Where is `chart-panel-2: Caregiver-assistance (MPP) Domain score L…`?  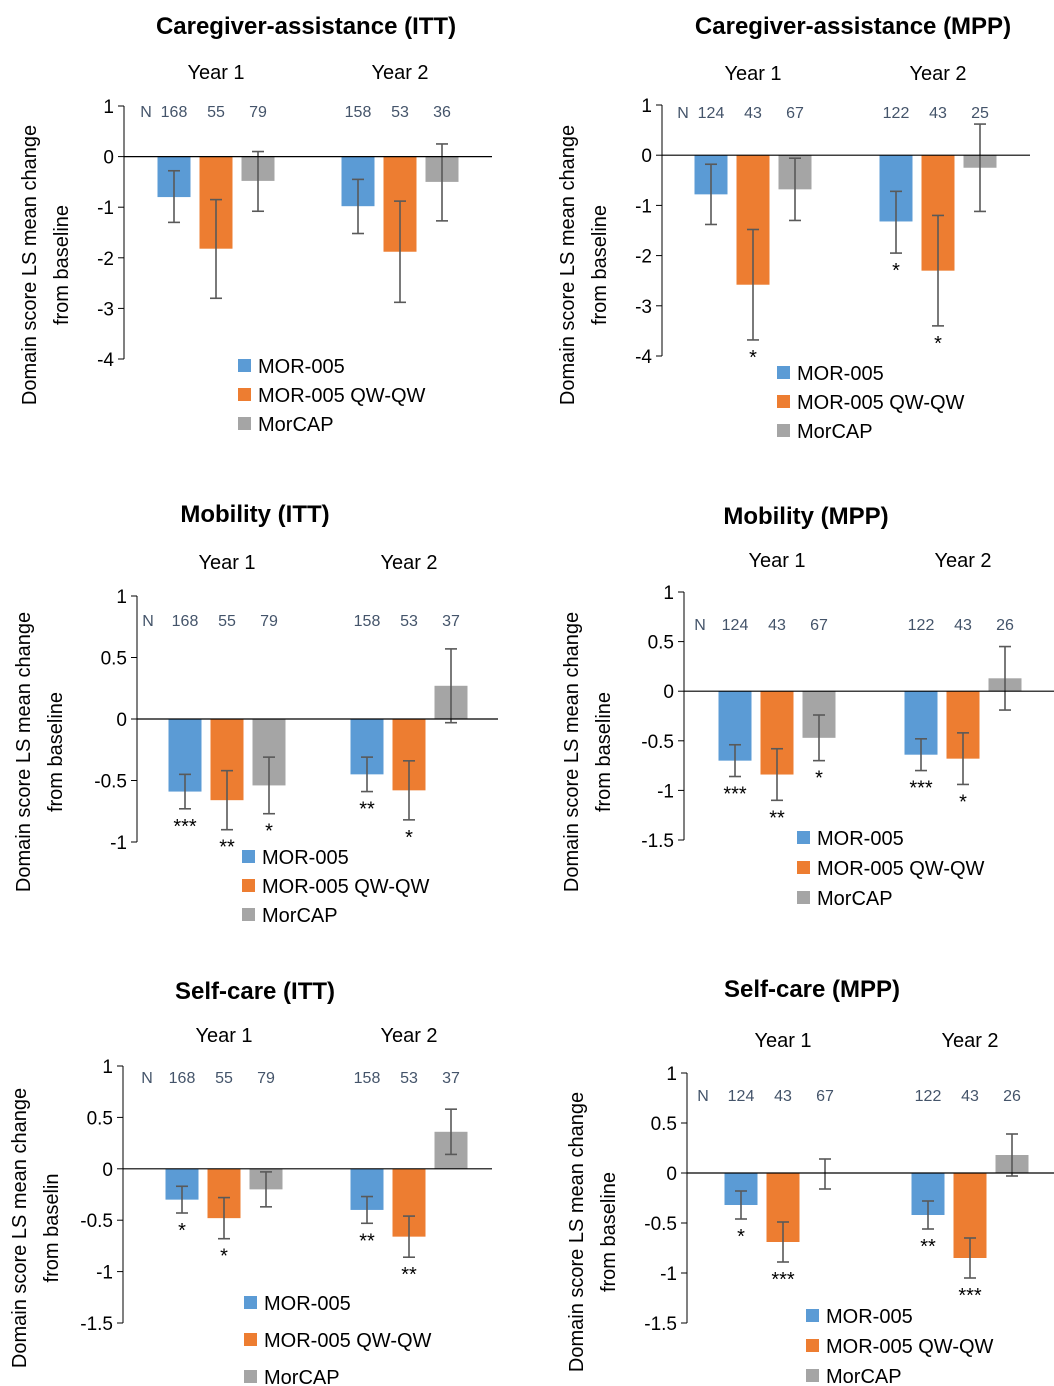
chart-panel-2: Caregiver-assistance (MPP) Domain score L… is located at coordinates (793, 228).